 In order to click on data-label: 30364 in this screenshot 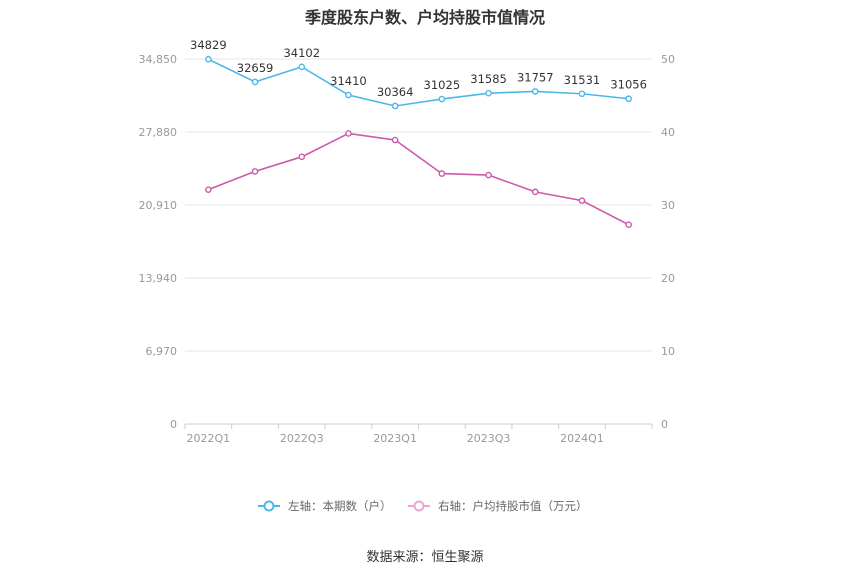, I will do `click(395, 92)`.